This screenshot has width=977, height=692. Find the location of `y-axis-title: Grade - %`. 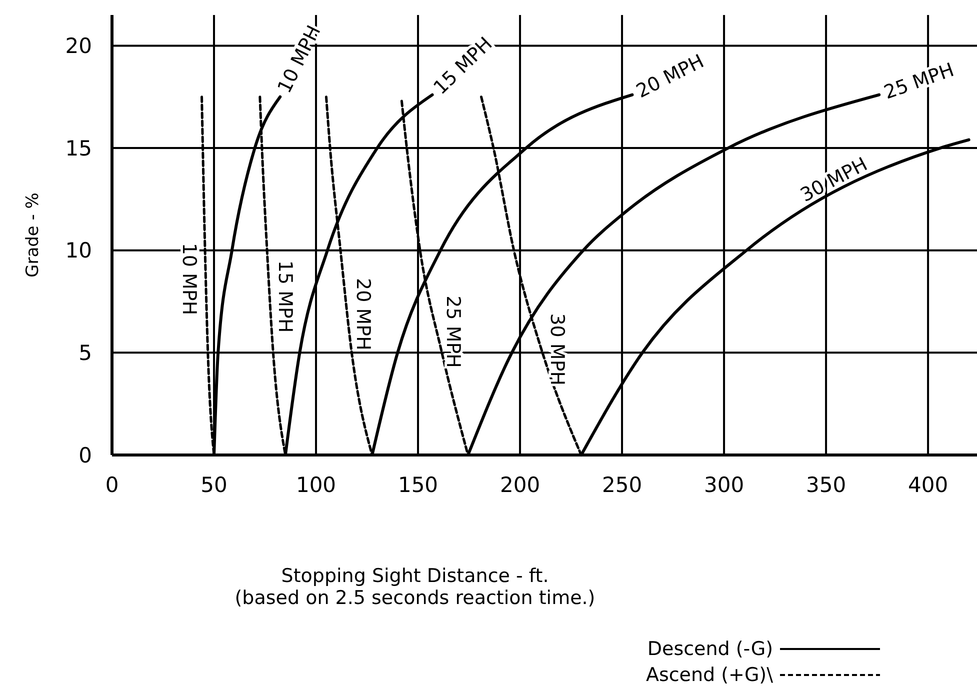

y-axis-title: Grade - % is located at coordinates (33, 235).